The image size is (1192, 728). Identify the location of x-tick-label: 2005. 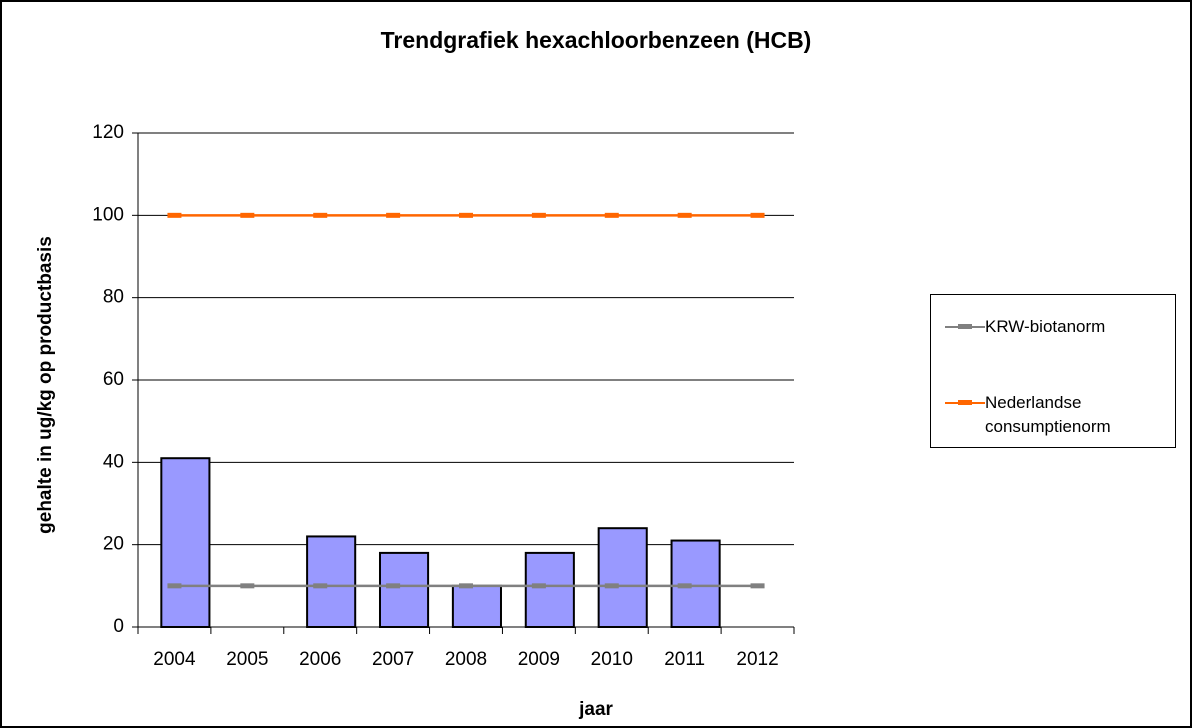
(247, 659).